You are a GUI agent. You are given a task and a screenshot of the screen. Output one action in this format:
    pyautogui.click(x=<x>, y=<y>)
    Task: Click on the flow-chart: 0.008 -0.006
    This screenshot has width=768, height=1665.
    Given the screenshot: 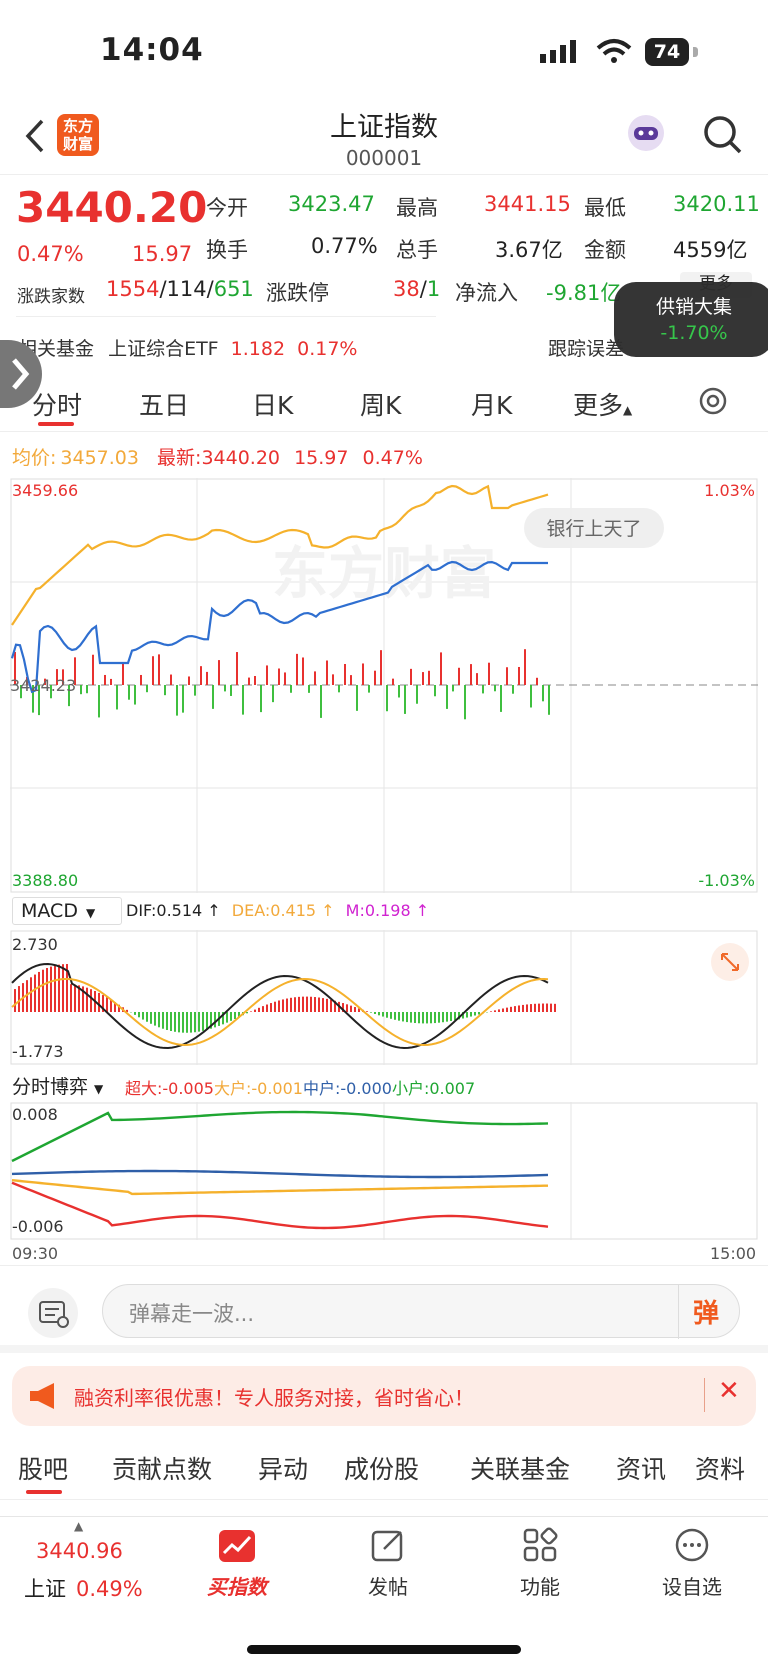 What is the action you would take?
    pyautogui.click(x=384, y=1171)
    